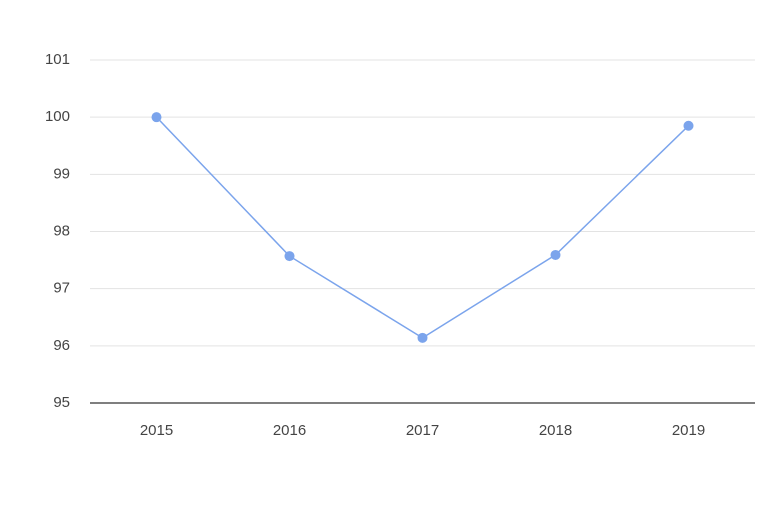  Describe the element at coordinates (61, 402) in the screenshot. I see `y-tick-label: 95` at that location.